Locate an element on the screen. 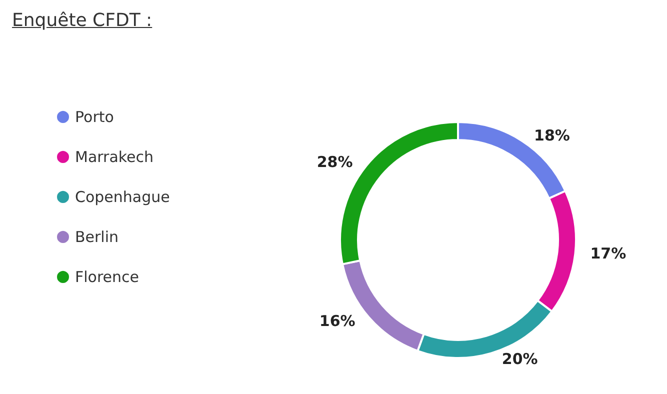 The width and height of the screenshot is (667, 394). data-label: 16% is located at coordinates (337, 321).